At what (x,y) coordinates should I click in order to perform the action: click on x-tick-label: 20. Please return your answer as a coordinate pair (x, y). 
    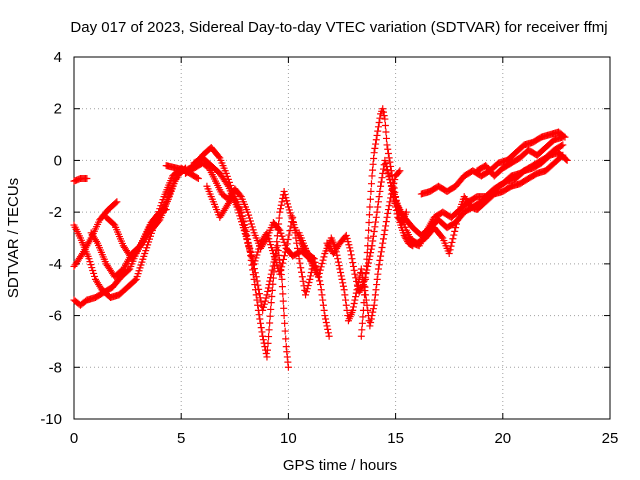
    Looking at the image, I should click on (502, 438).